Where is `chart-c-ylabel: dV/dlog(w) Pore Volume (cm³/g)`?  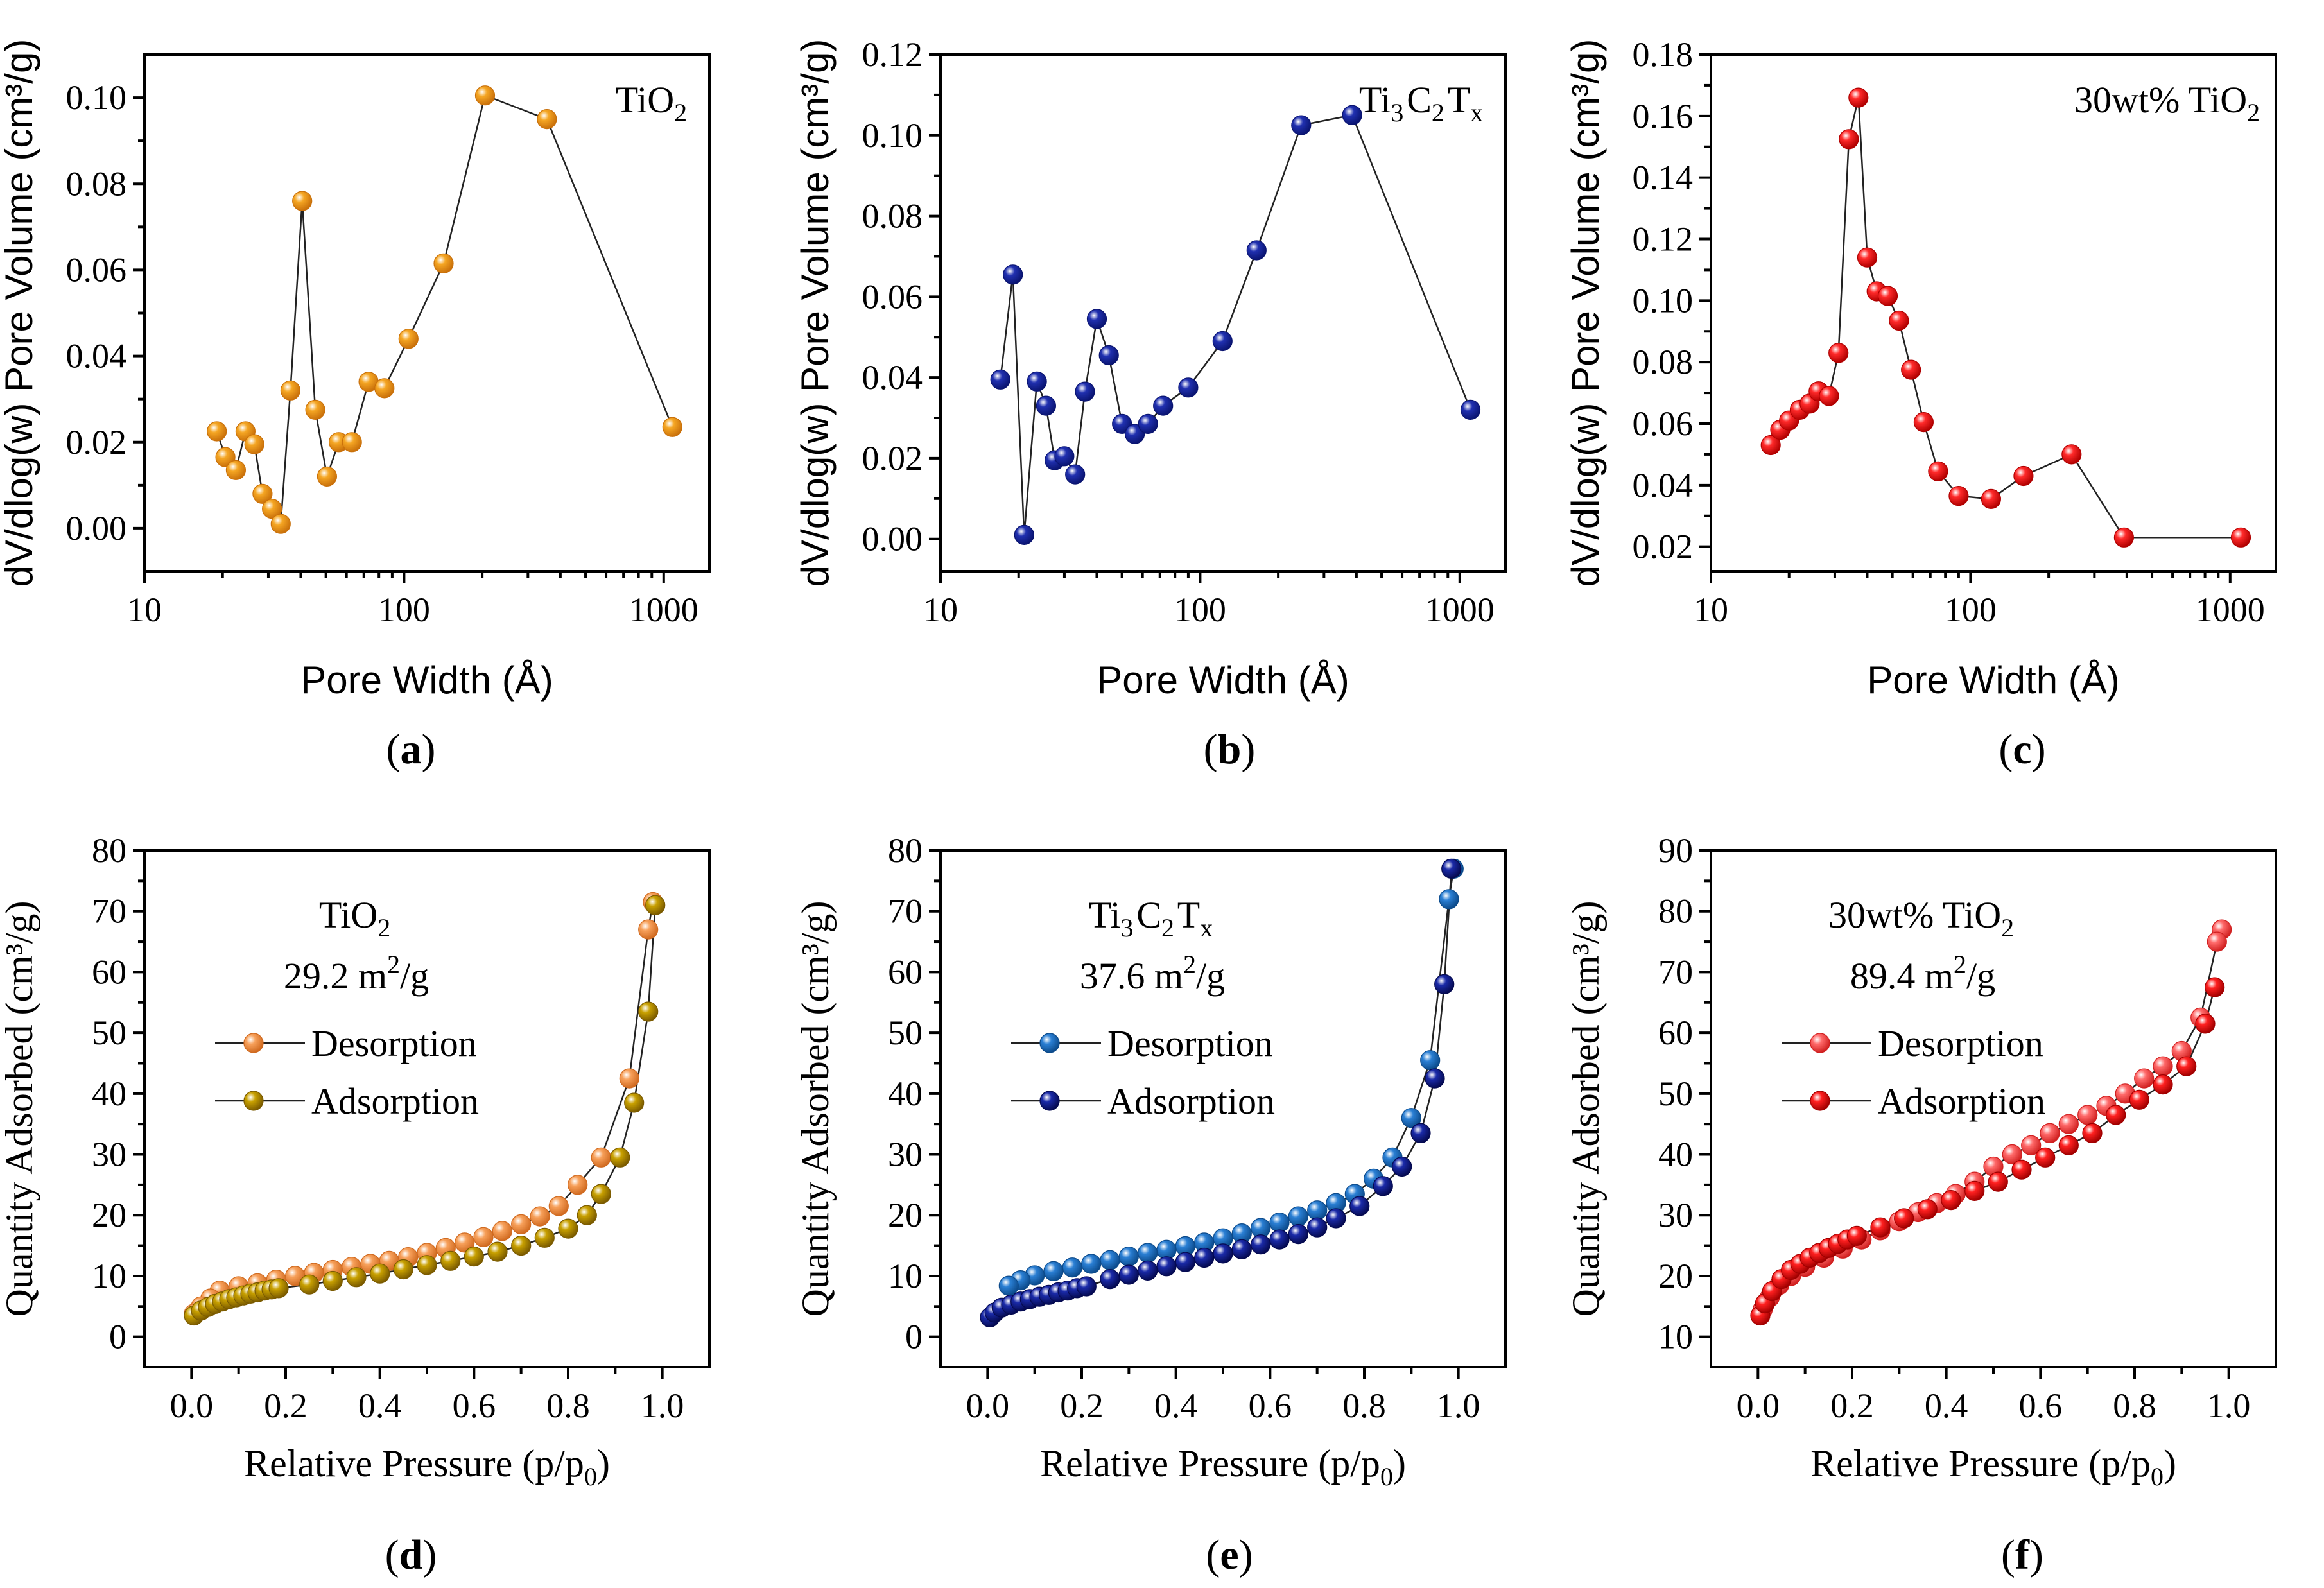
chart-c-ylabel: dV/dlog(w) Pore Volume (cm³/g) is located at coordinates (1586, 313).